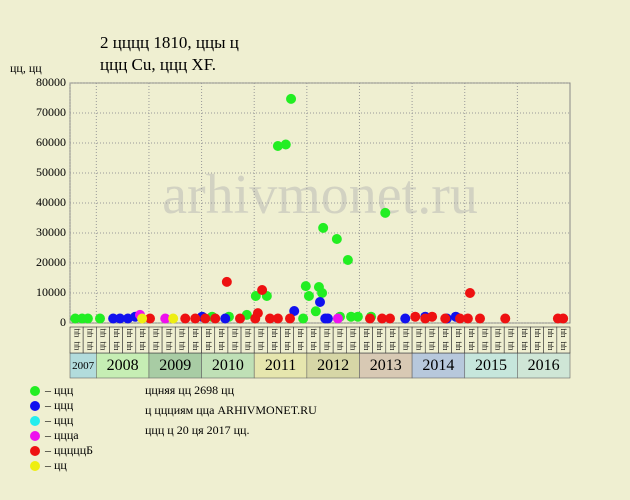  Describe the element at coordinates (190, 390) in the screenshot. I see `note: ццняя цц 2698 цц` at that location.